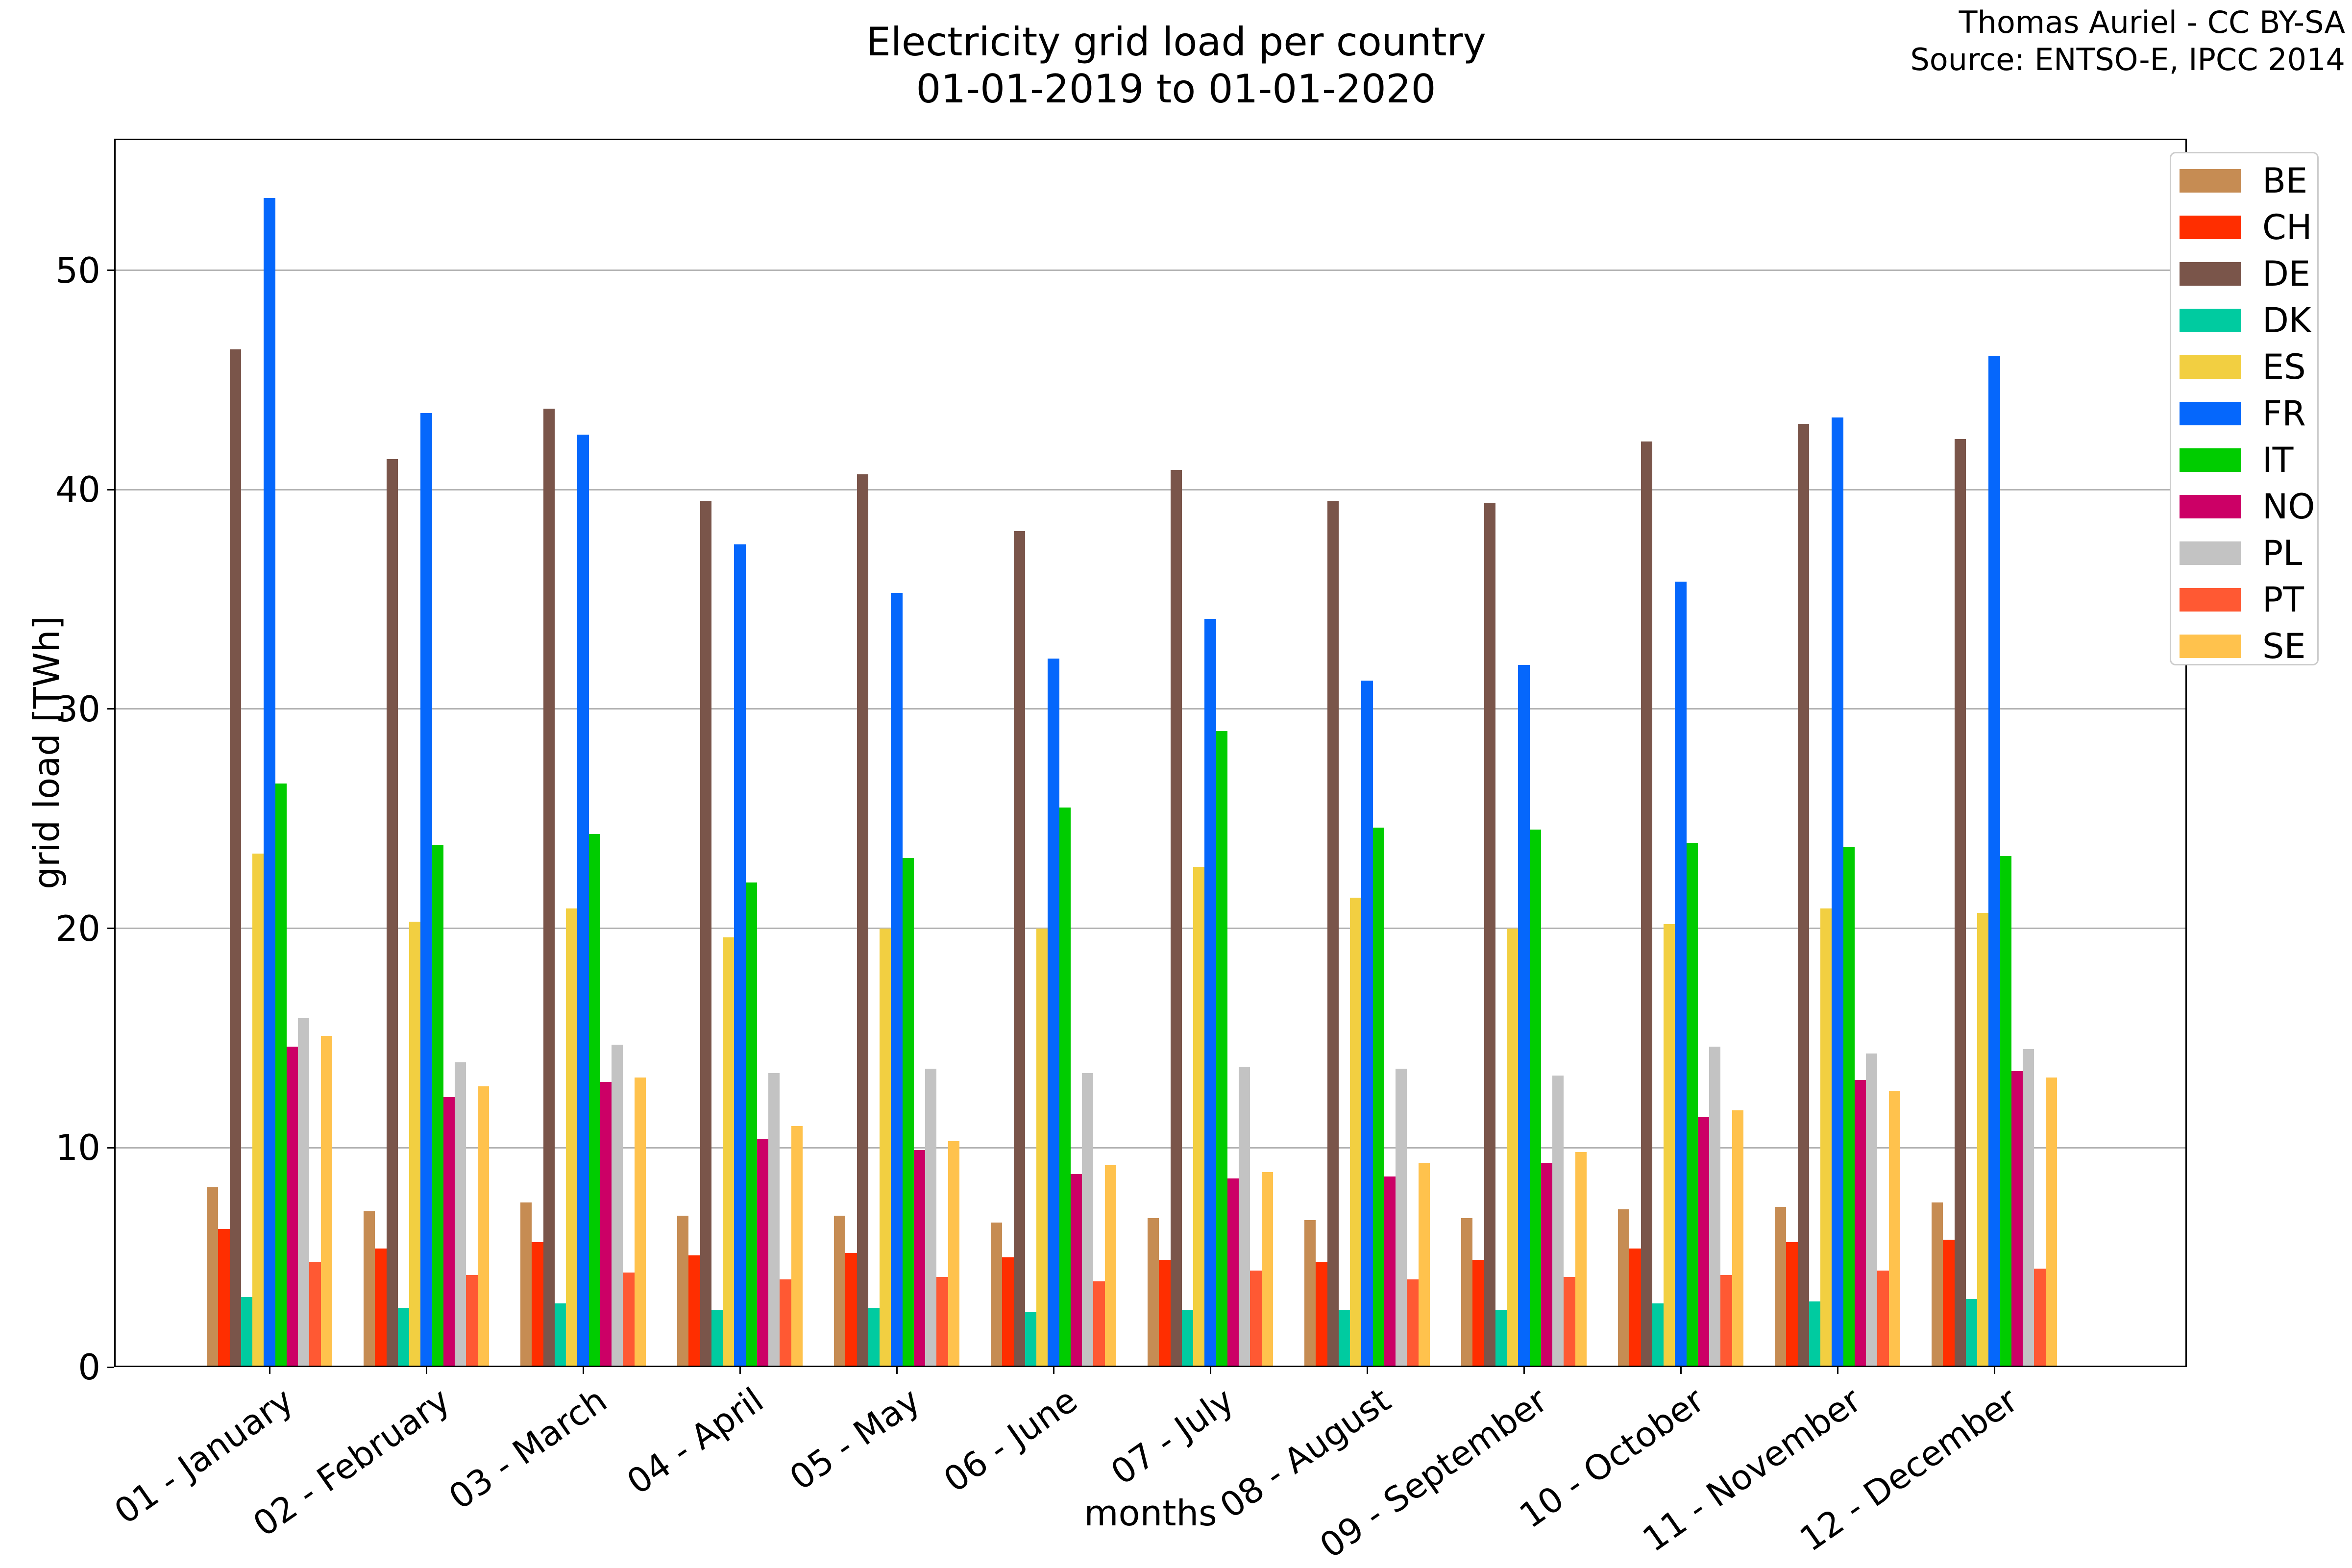 This screenshot has width=2352, height=1568. Describe the element at coordinates (2286, 273) in the screenshot. I see `legend-label-DE: DE` at that location.